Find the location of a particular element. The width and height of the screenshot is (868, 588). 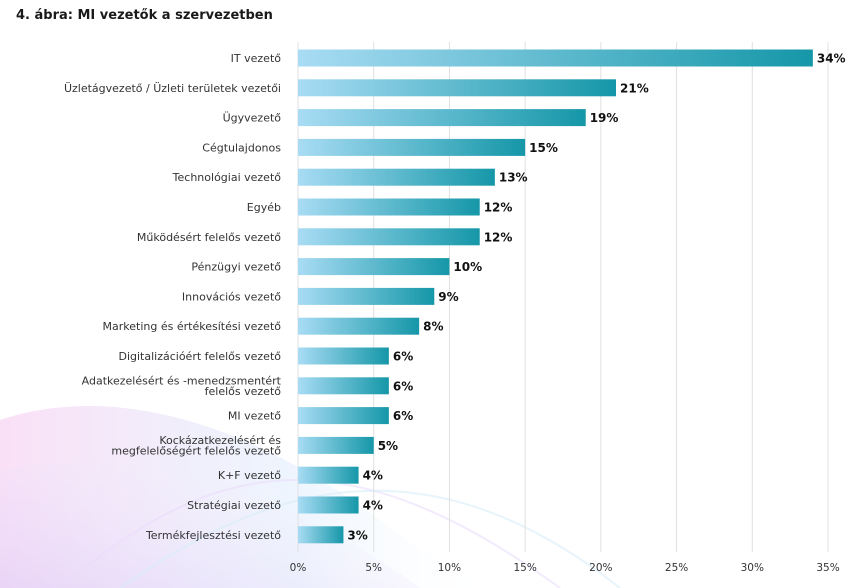

category-label: Ügyvezető is located at coordinates (252, 118).